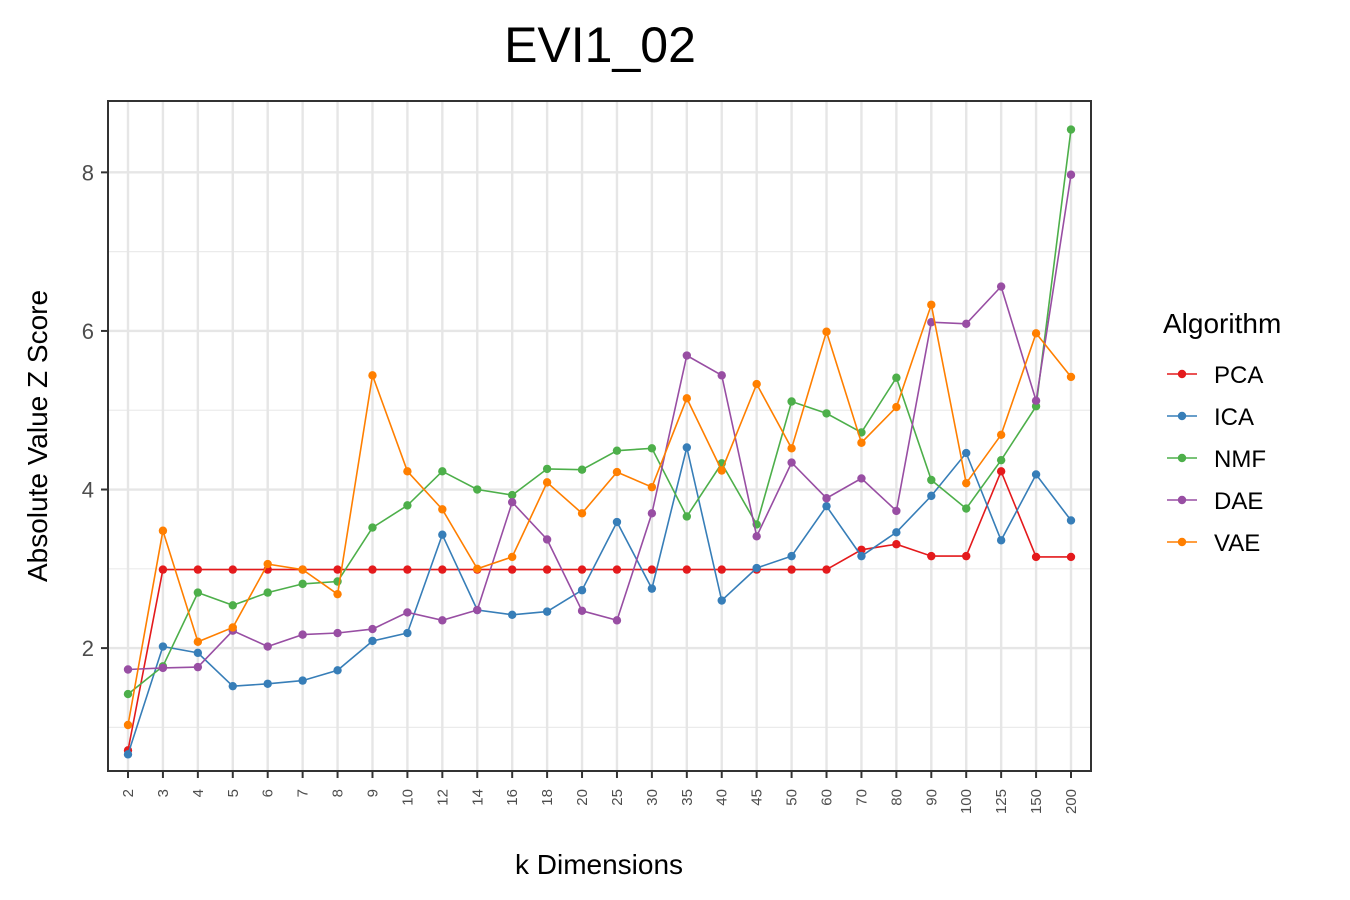 The height and width of the screenshot is (900, 1350). I want to click on y-tick-label: 4, so click(88, 490).